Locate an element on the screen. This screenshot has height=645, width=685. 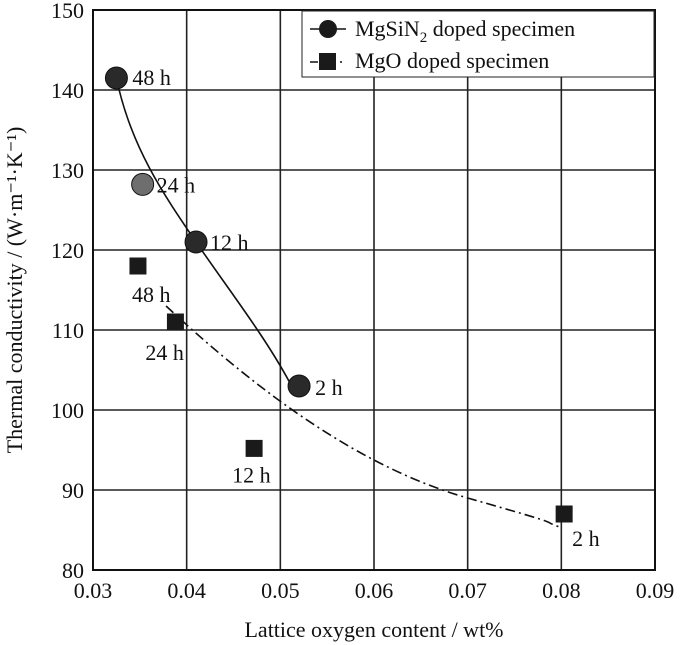
y-axis-title: Thermal conductivity / (W·m⁻¹·K⁻¹) is located at coordinates (14, 290).